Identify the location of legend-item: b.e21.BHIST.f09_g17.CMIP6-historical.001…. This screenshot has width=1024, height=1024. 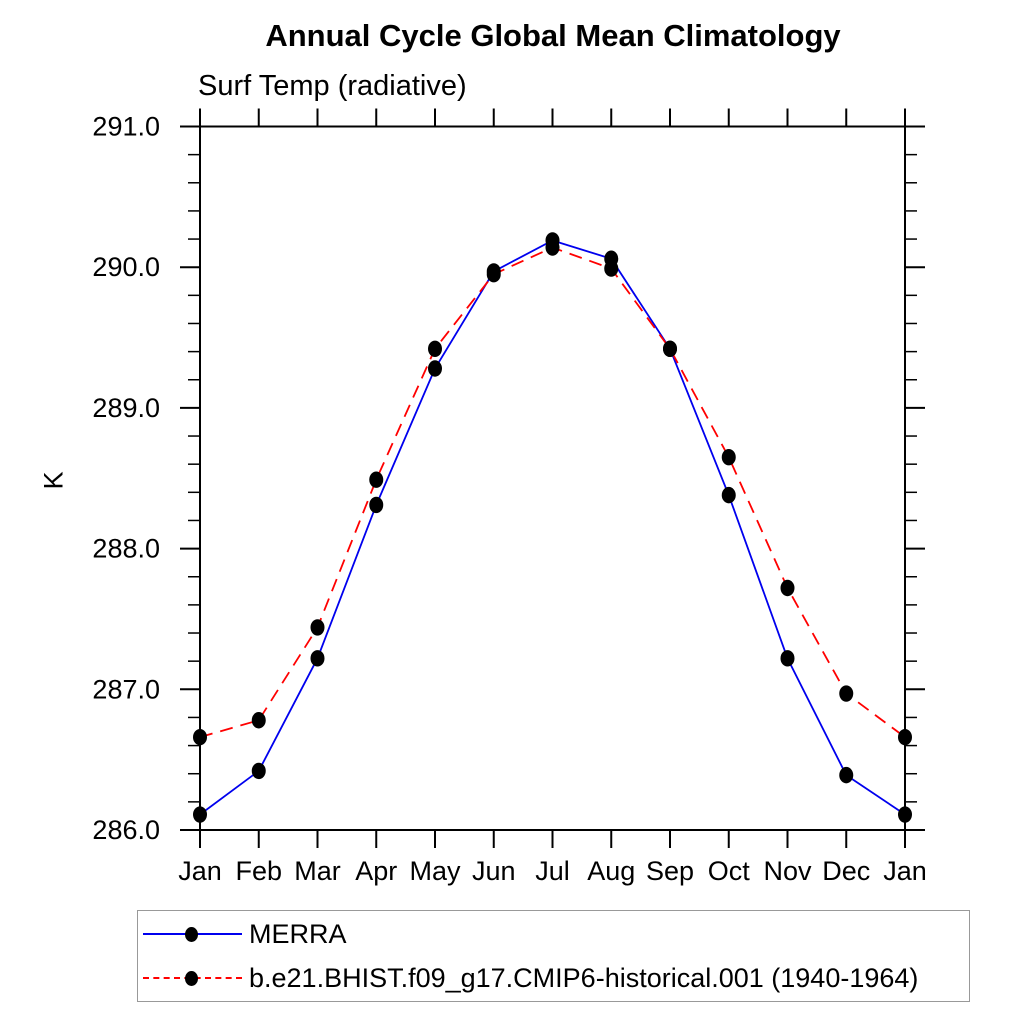
(553, 978).